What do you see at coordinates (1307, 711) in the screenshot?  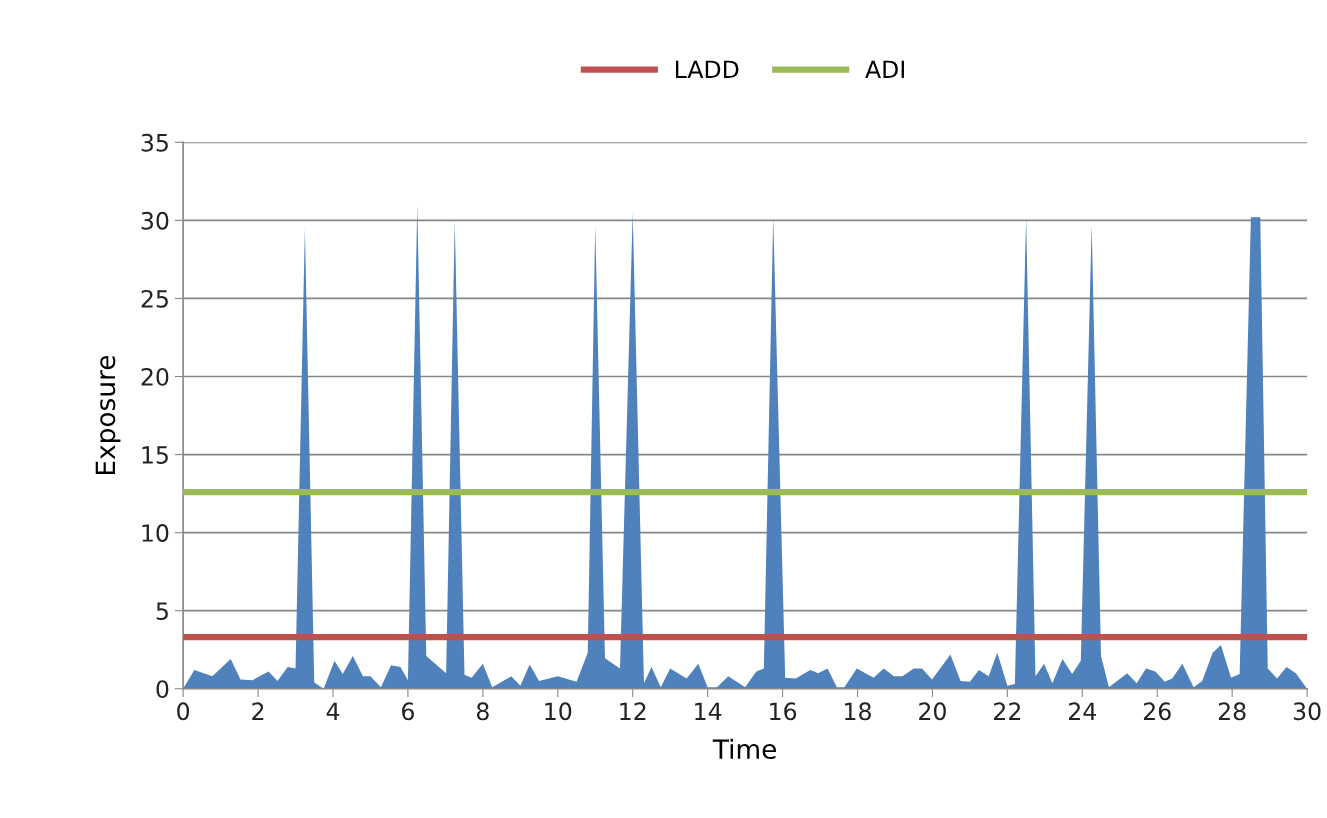 I see `x-tick-label: 30` at bounding box center [1307, 711].